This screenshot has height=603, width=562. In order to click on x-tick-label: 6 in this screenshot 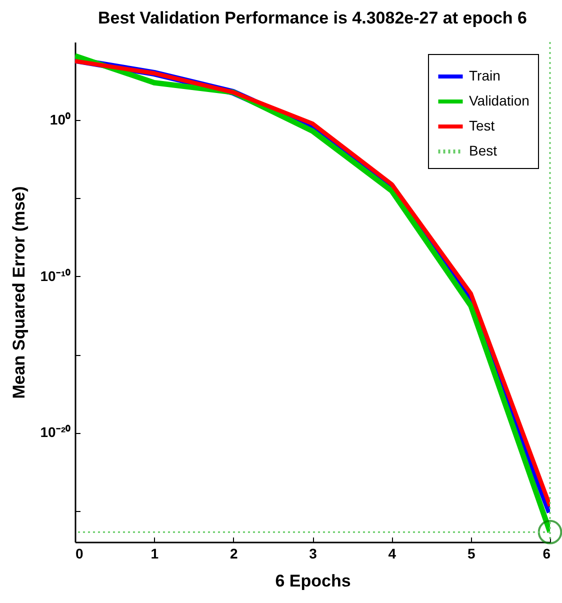, I will do `click(546, 554)`.